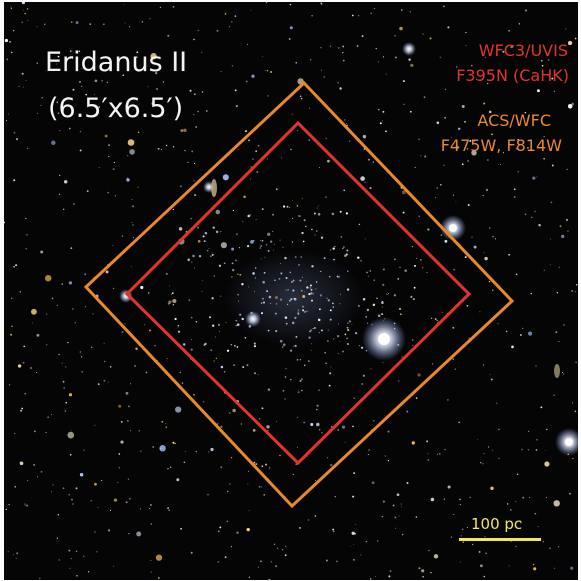 This screenshot has width=581, height=581. I want to click on field-of-view-label: (6.5′x6.5′), so click(116, 108).